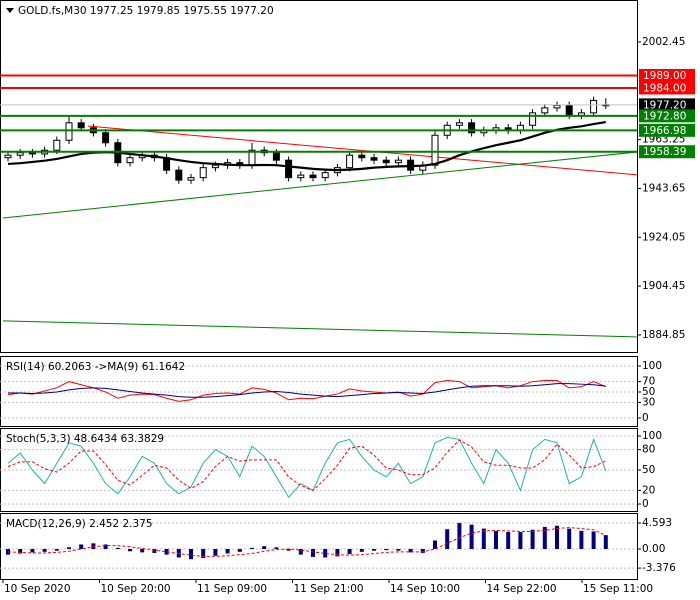 The image size is (700, 600). What do you see at coordinates (85, 439) in the screenshot?
I see `panel-title: Stoch(5,3,3) 48.6434 63.3829` at bounding box center [85, 439].